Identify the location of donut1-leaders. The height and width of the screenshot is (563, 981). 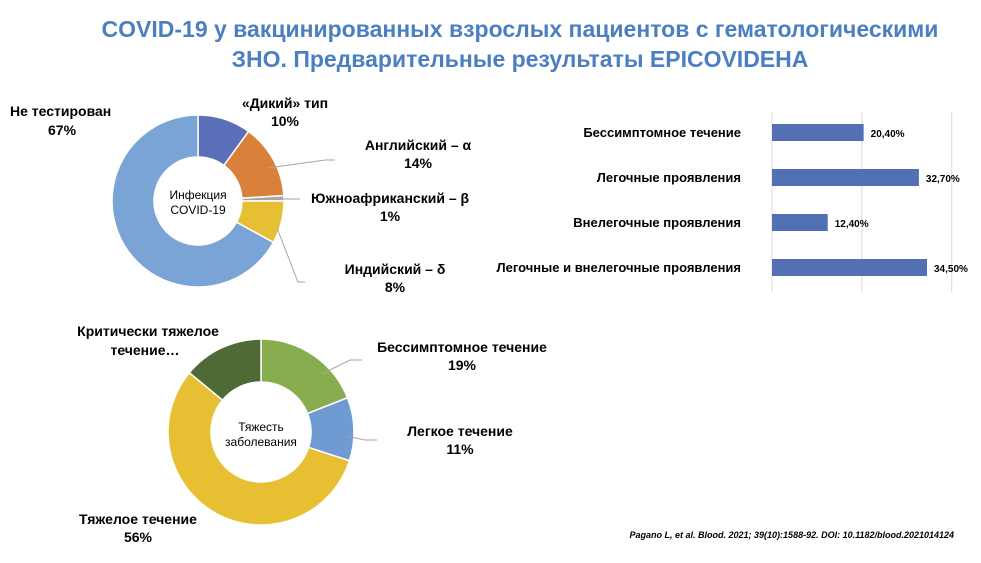
(301, 221).